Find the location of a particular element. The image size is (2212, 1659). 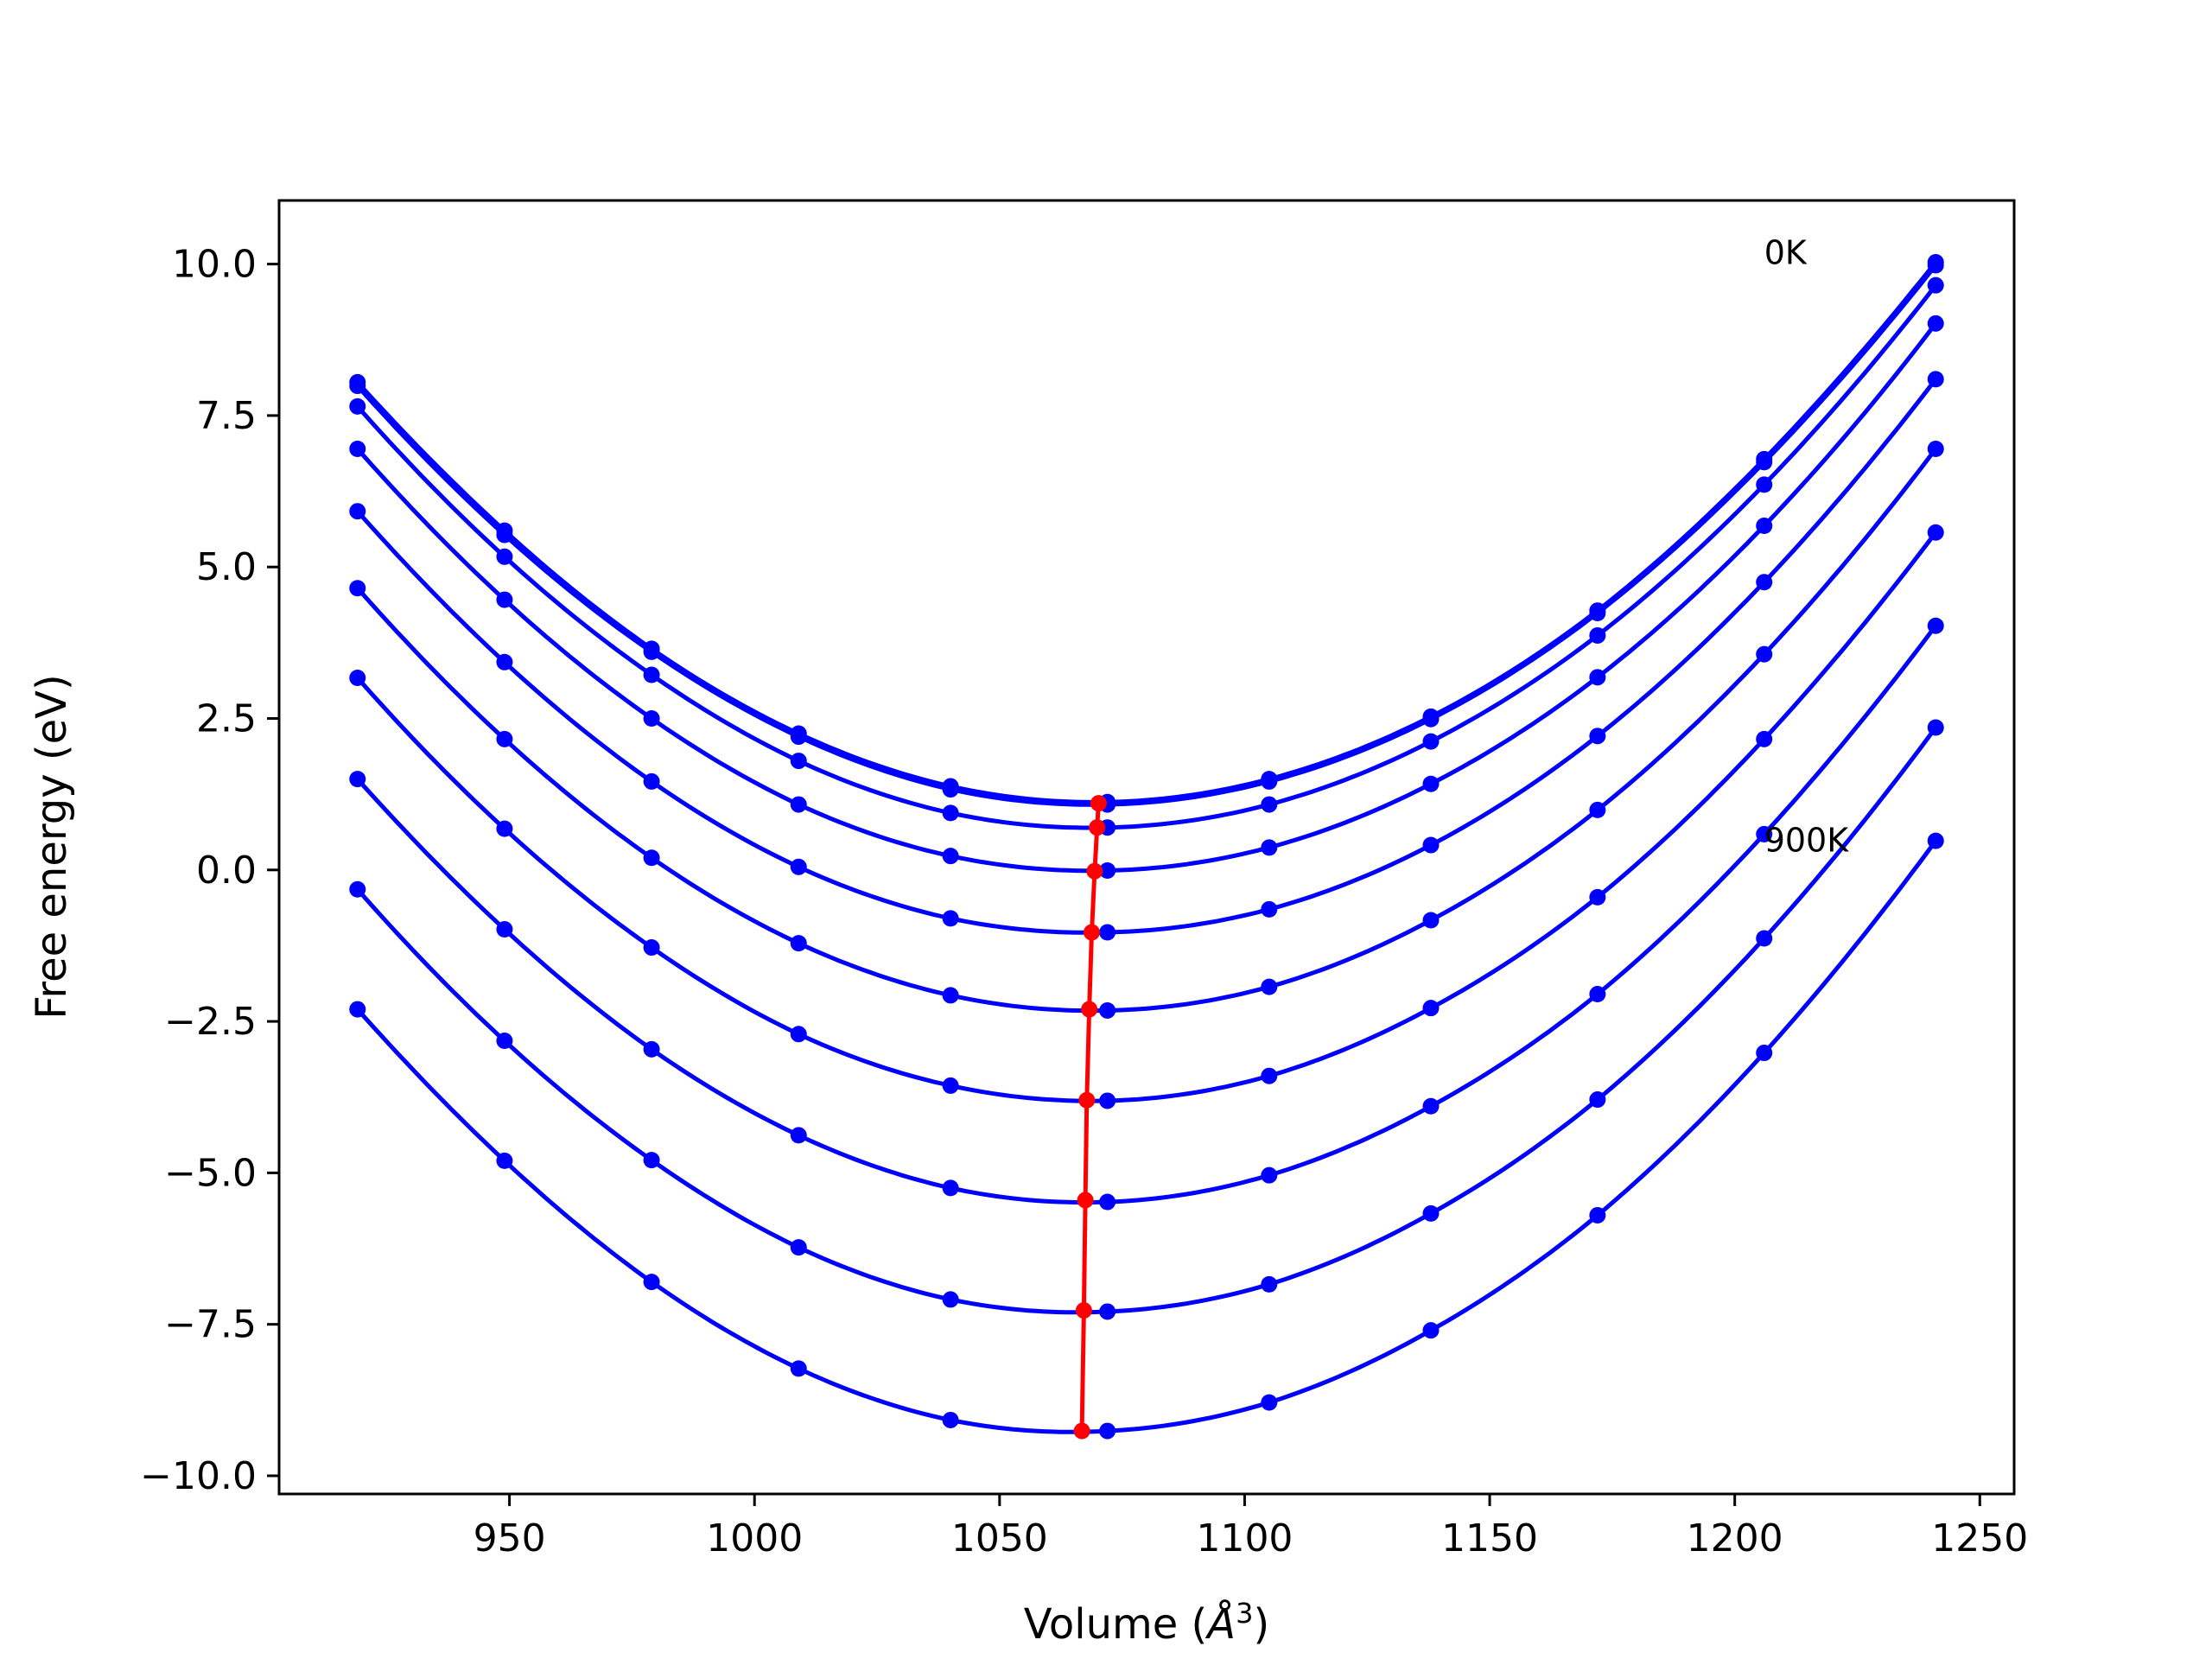

annotation-label: 0K is located at coordinates (1786, 253).